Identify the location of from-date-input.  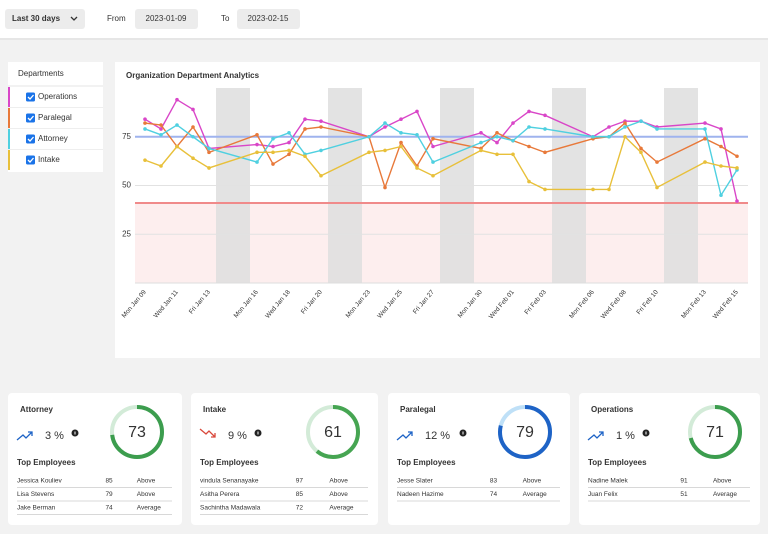
(166, 19).